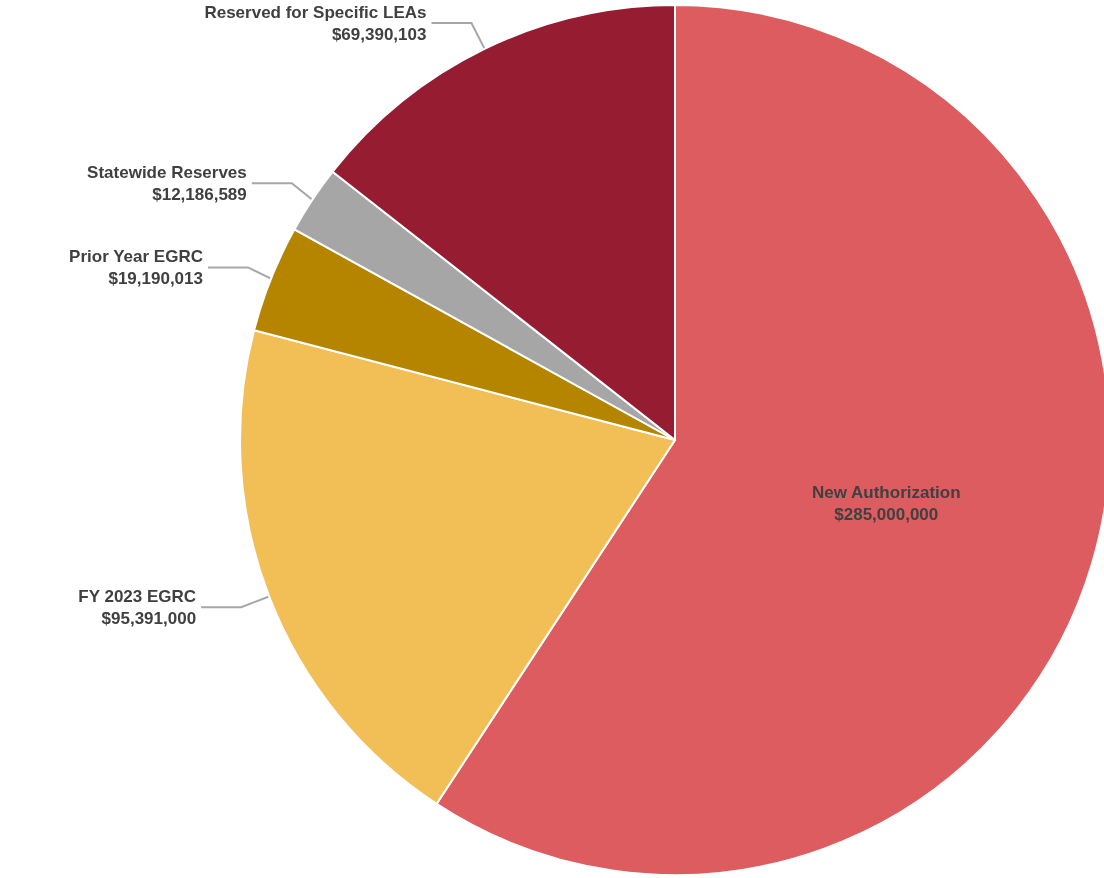  I want to click on data-label: $285,000,000, so click(886, 514).